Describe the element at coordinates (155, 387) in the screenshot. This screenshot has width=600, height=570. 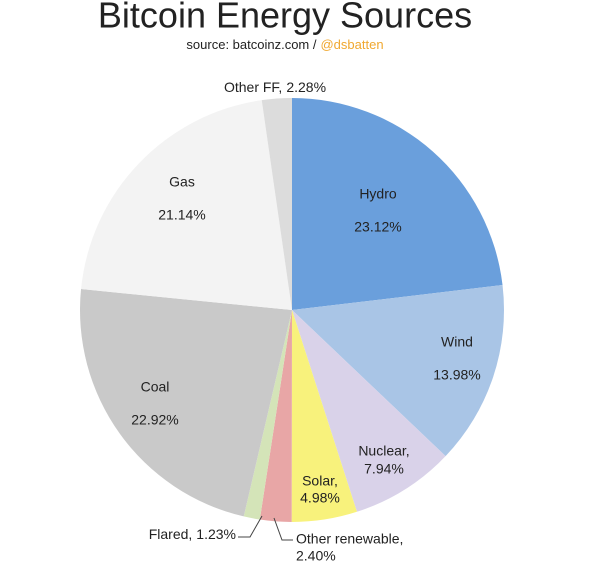
I see `slice-label: Coal` at that location.